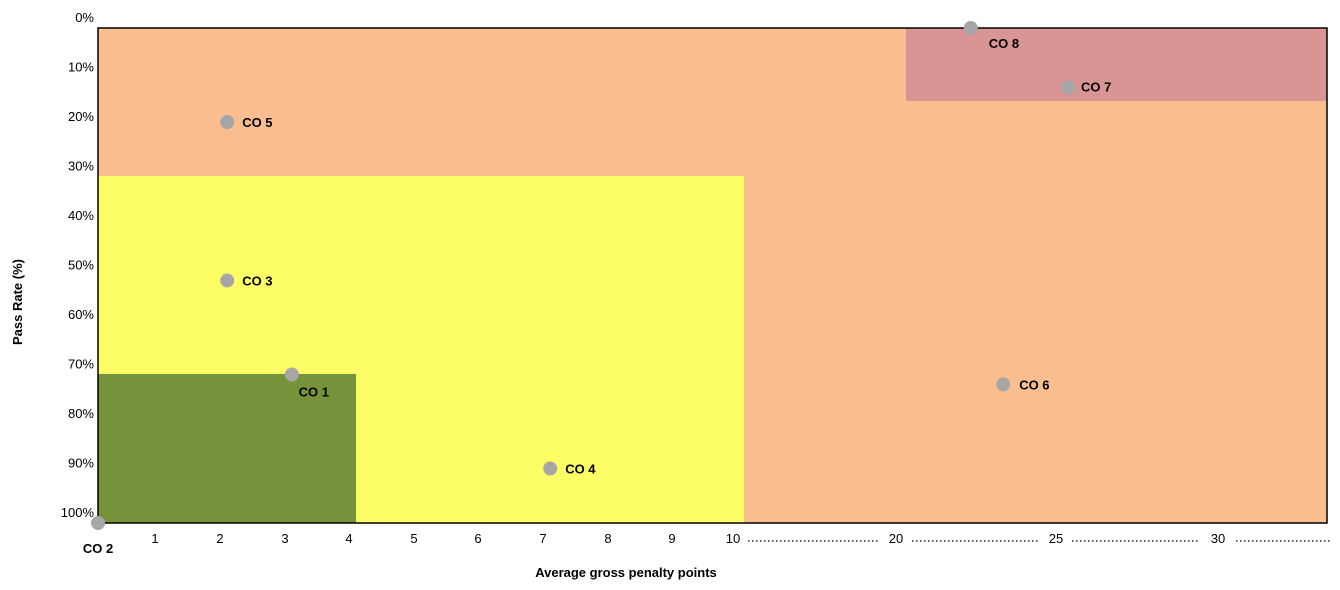 This screenshot has height=590, width=1340. Describe the element at coordinates (154, 538) in the screenshot. I see `x-tick-label: 1` at that location.